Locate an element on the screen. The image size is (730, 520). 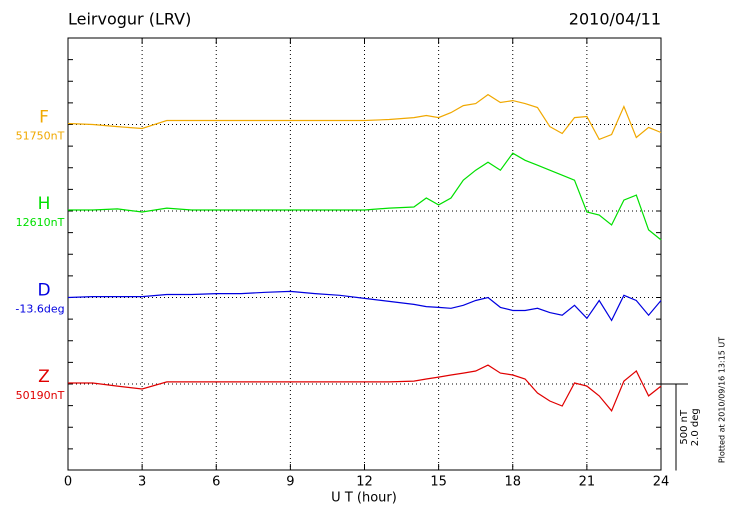
baseline-label: -13.6deg is located at coordinates (39, 309).